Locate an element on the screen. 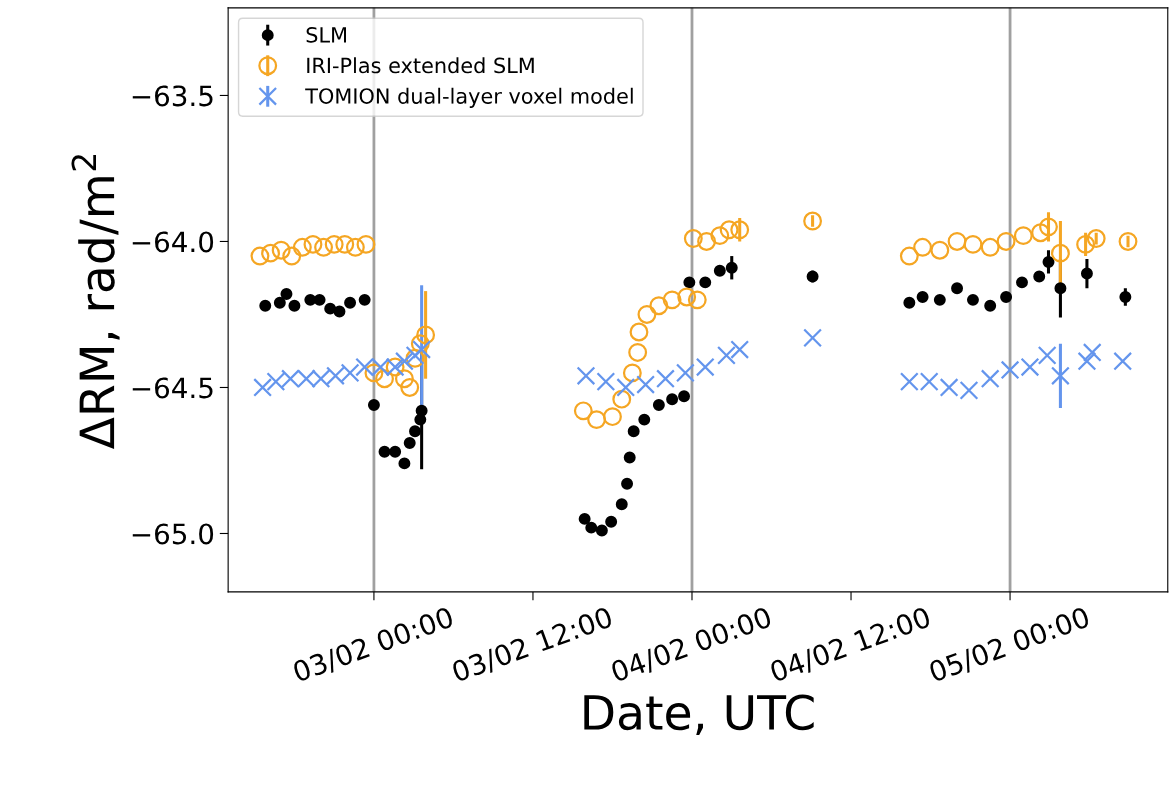  legend-label: TOMION dual-layer voxel model is located at coordinates (469, 97).